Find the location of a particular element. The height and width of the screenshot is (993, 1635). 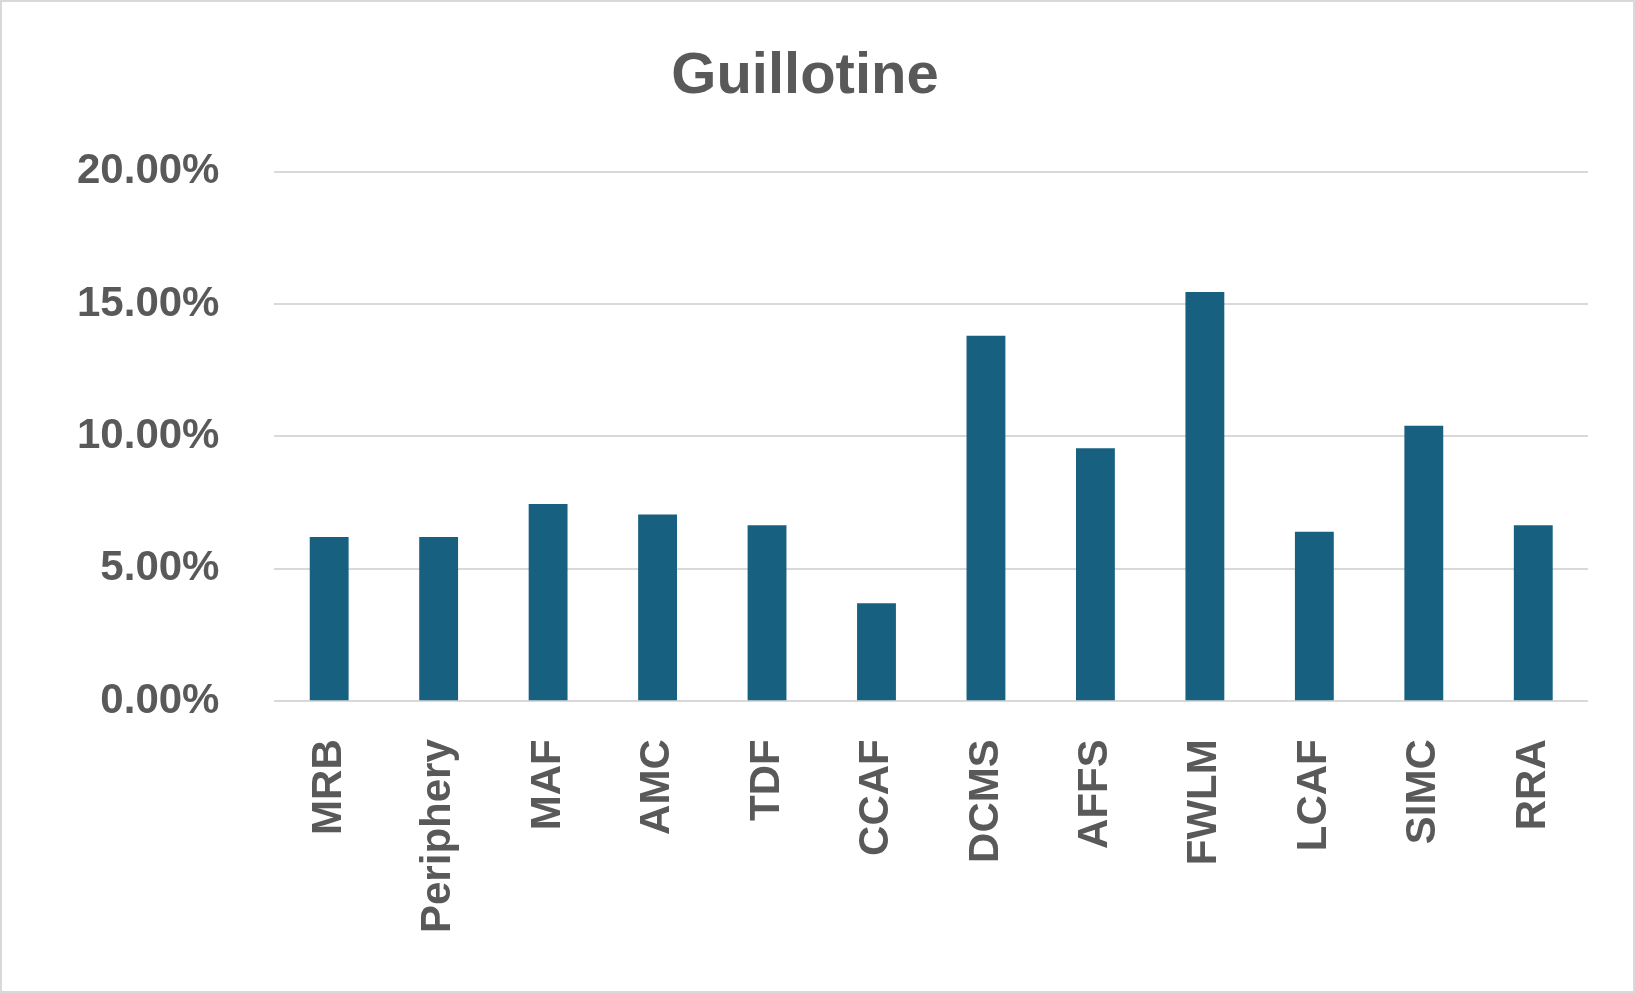

chart-title: Guillotine is located at coordinates (805, 72).